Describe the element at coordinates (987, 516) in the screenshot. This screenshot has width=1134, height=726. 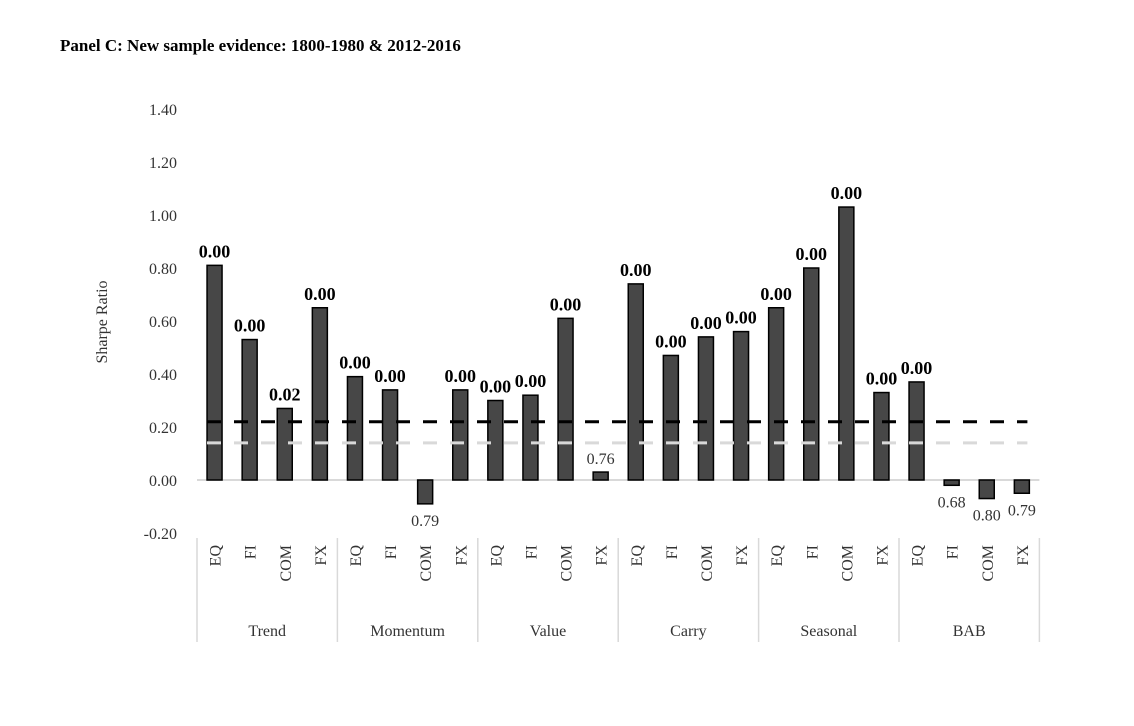
I see `p-value-label: 0.80` at that location.